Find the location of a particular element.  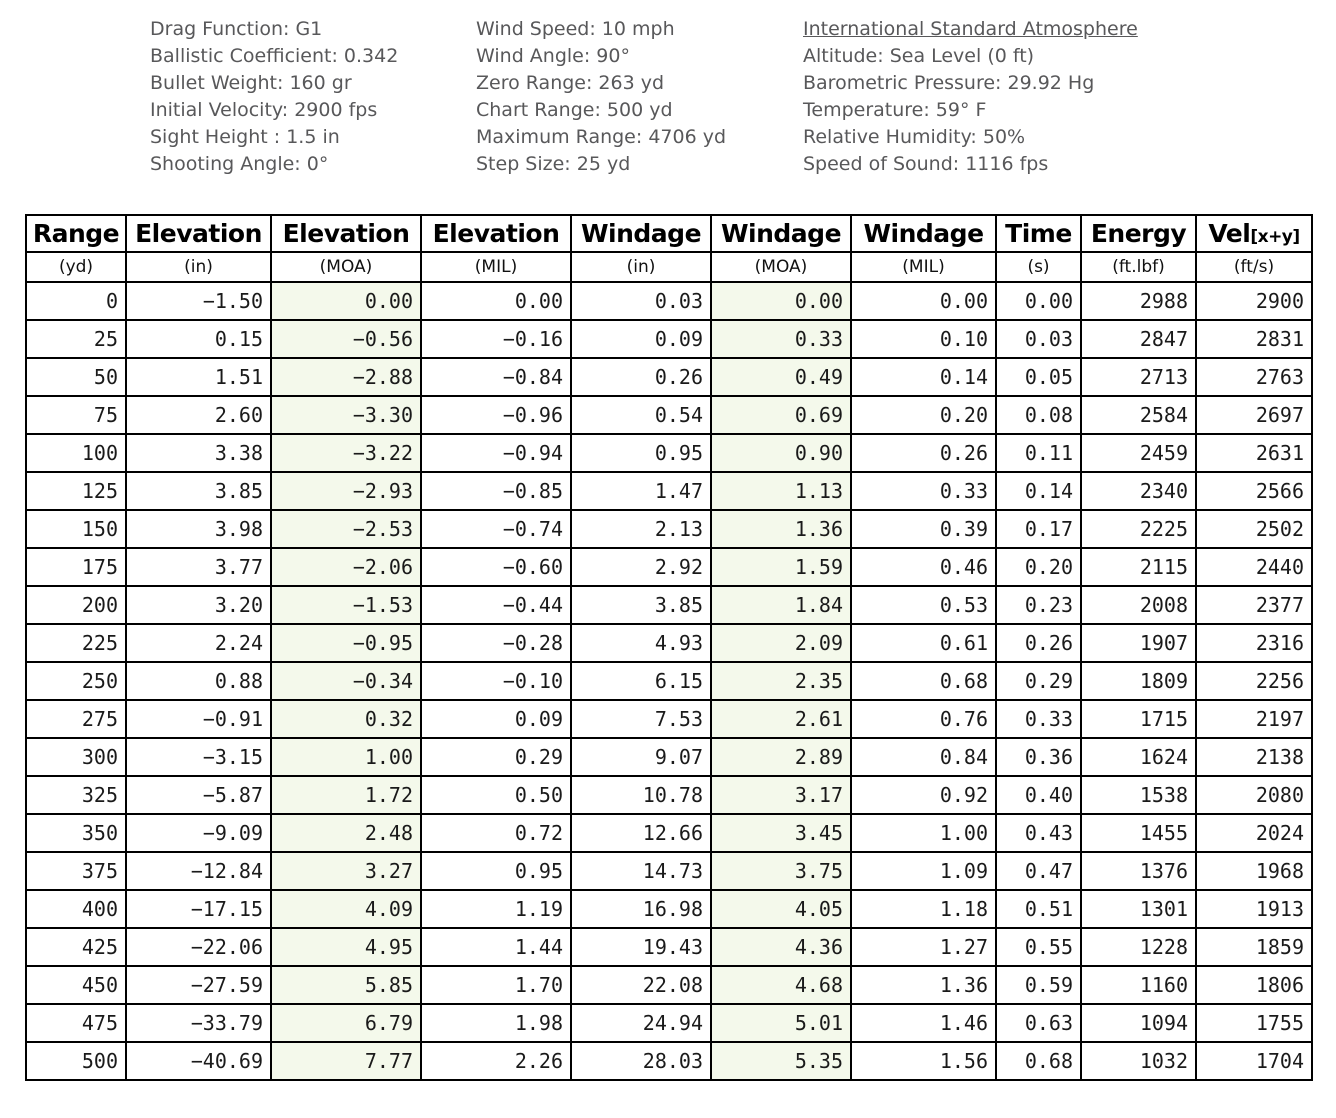

cell-energy: 1455 is located at coordinates (1138, 833).